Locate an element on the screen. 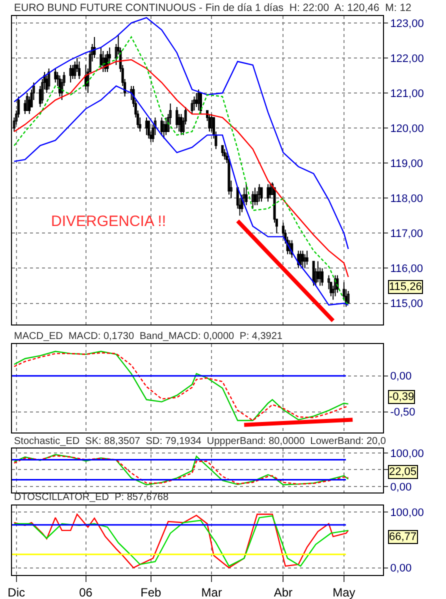 This screenshot has width=446, height=599. y-tick-label: 122,00 is located at coordinates (407, 58).